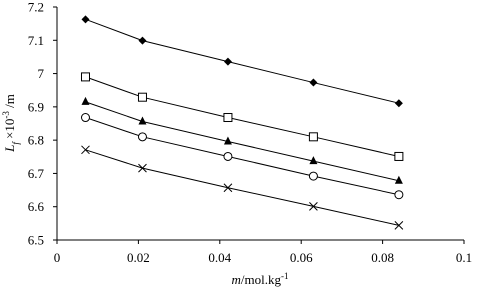 The height and width of the screenshot is (293, 478). I want to click on ylabel-part: f, so click(16, 143).